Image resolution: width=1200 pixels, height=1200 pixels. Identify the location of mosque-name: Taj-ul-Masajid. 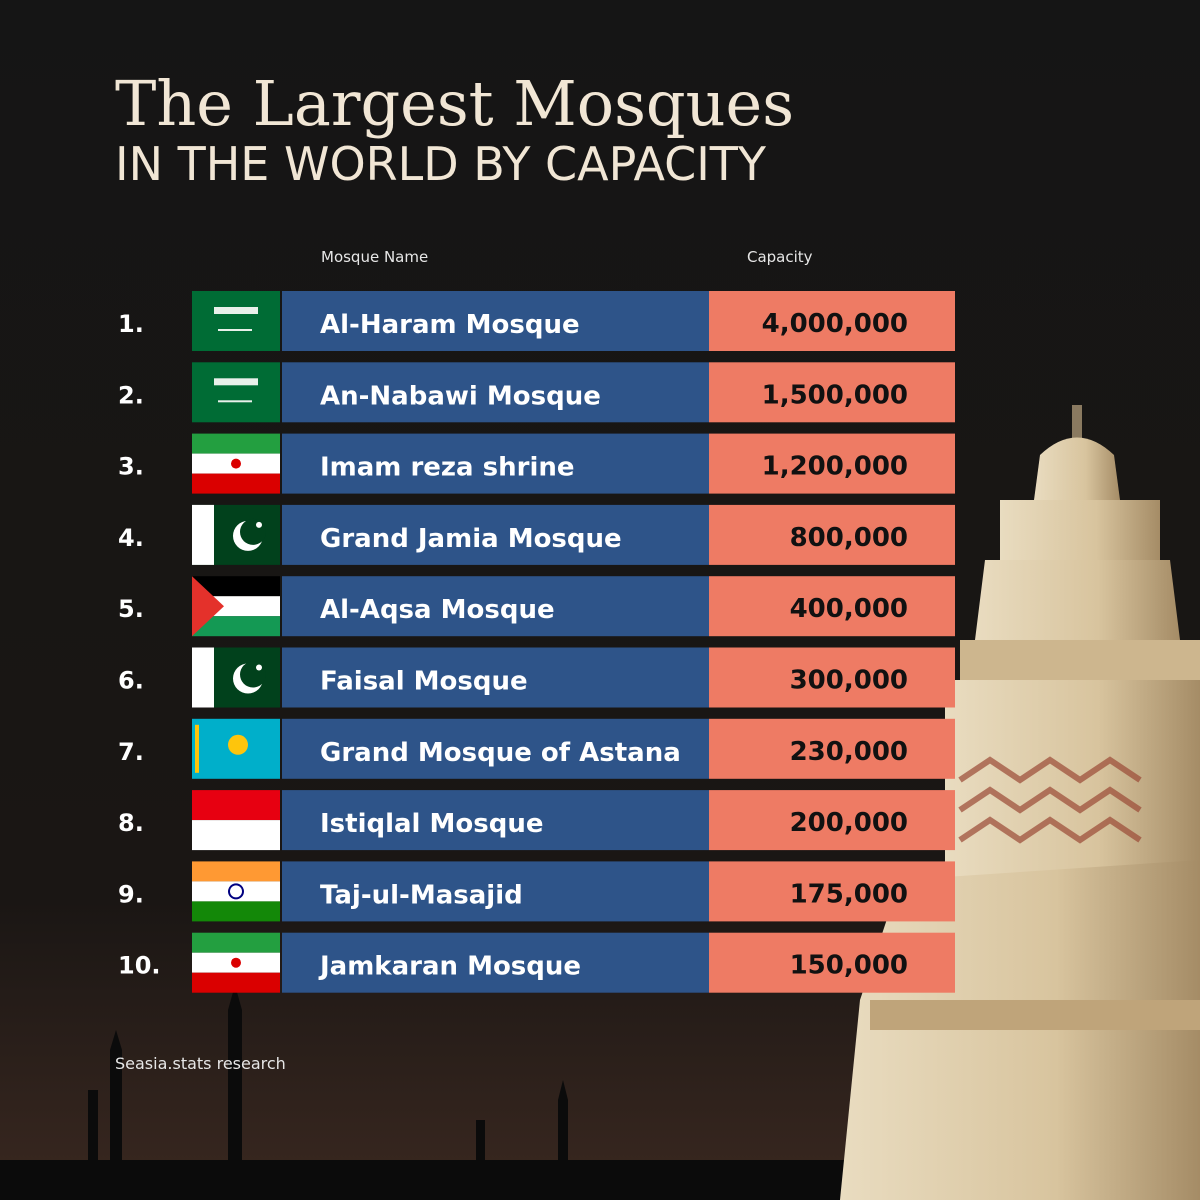
(421, 895).